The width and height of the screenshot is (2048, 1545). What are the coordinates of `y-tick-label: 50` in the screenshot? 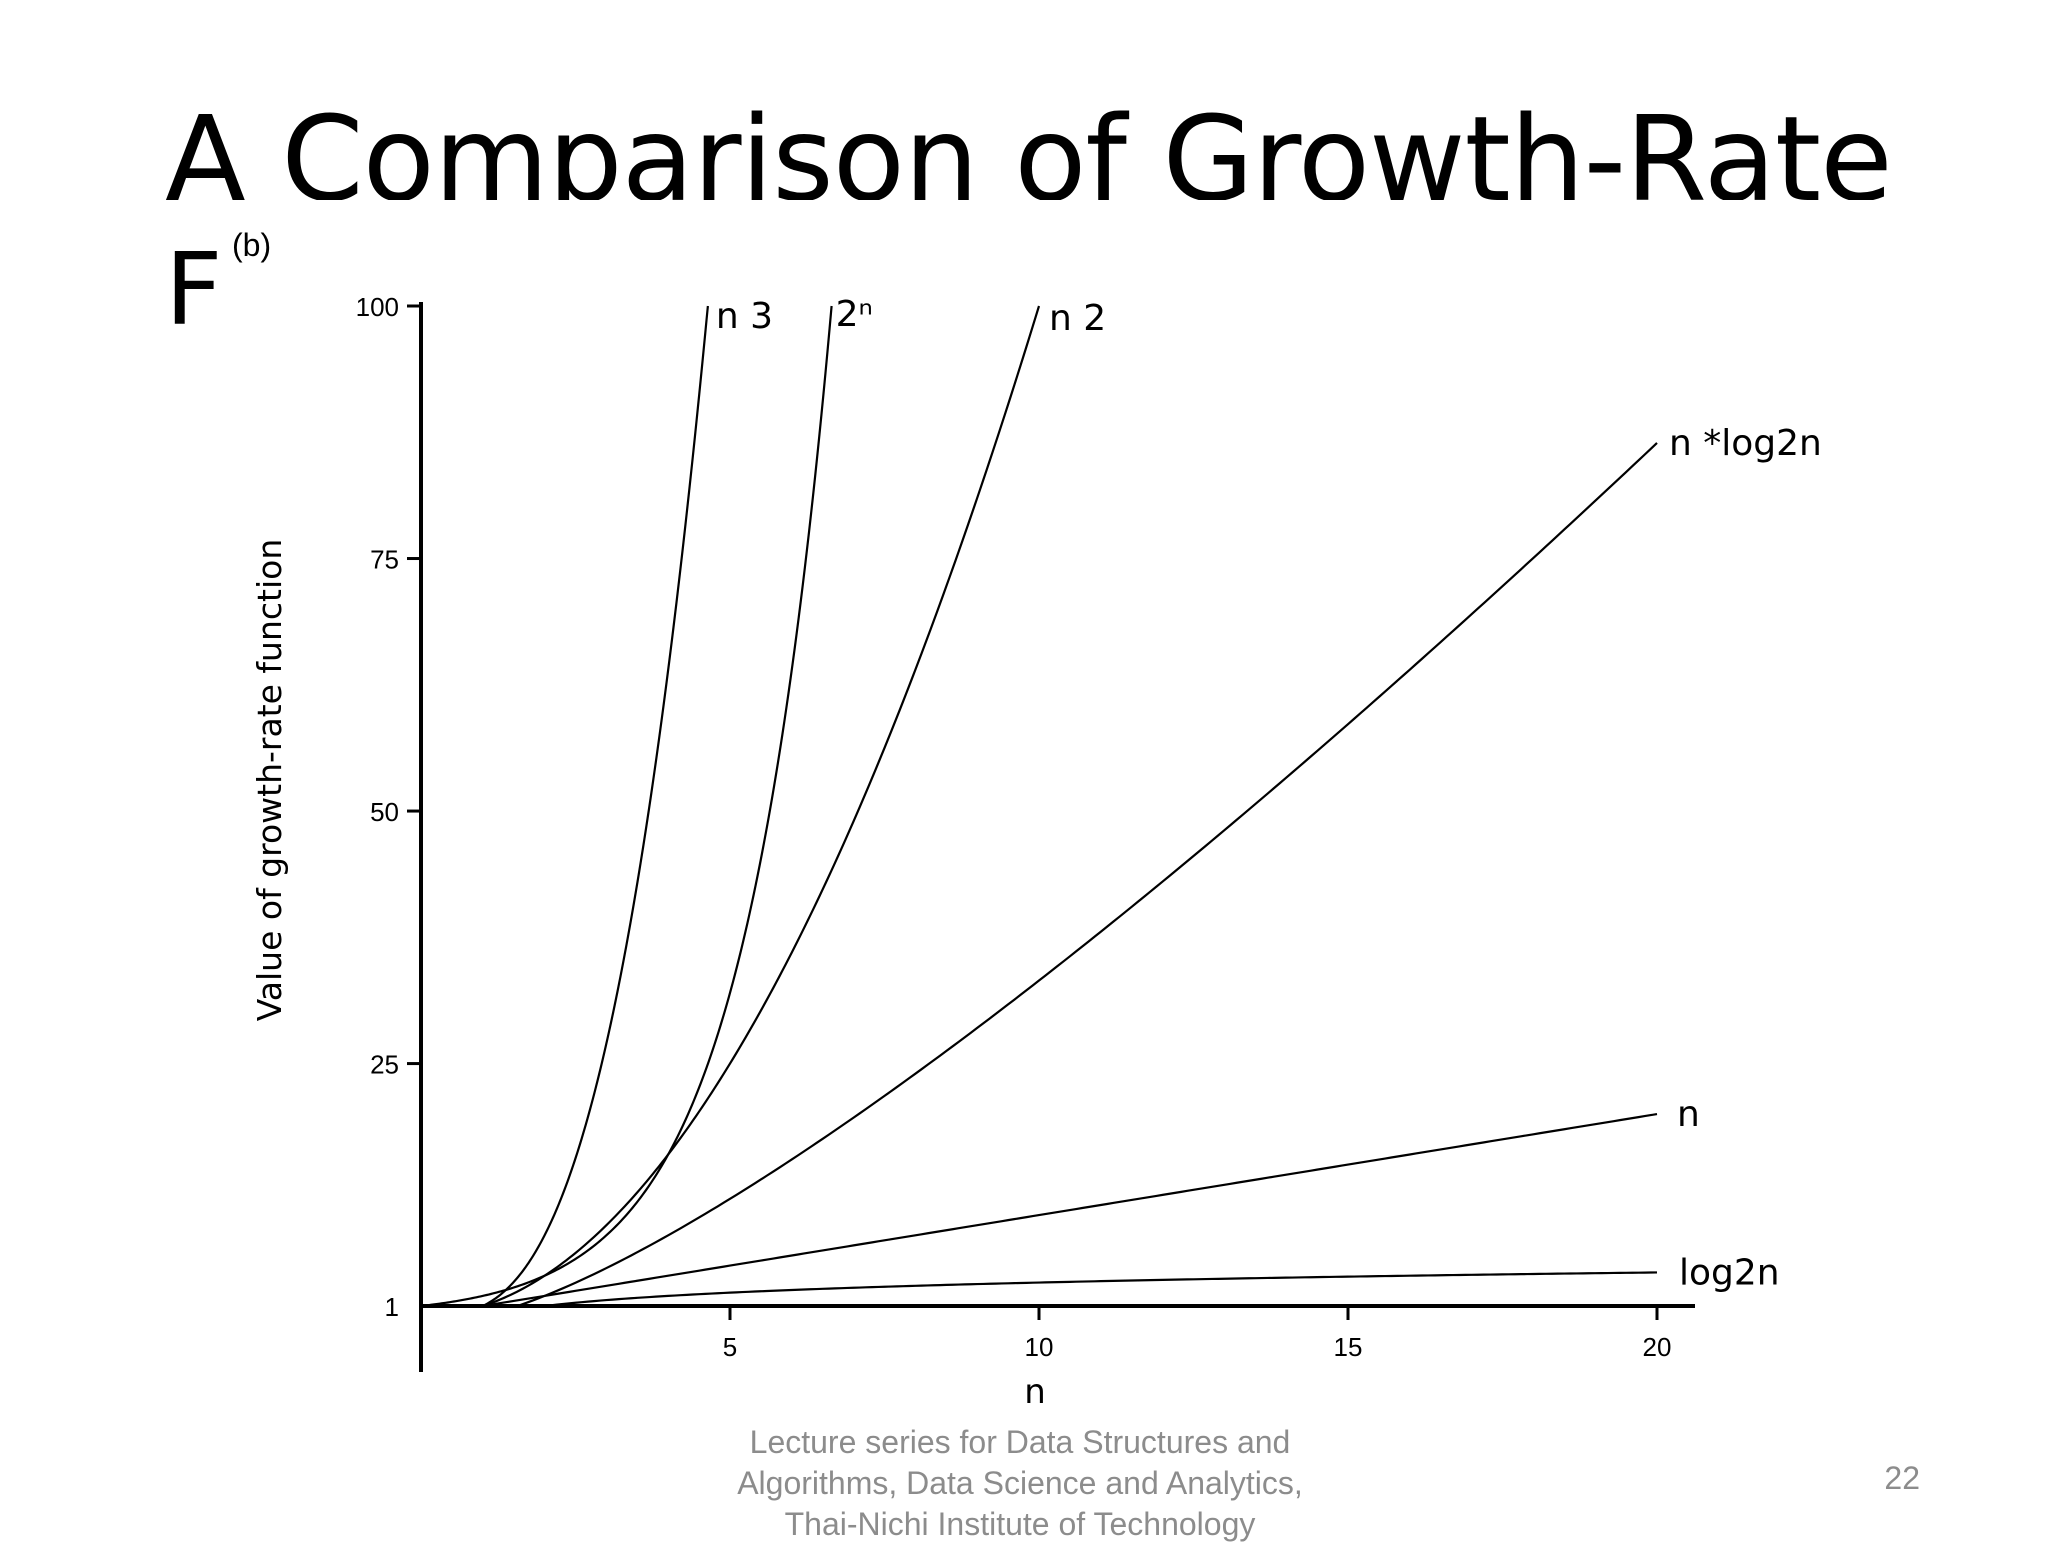 It's located at (384, 812).